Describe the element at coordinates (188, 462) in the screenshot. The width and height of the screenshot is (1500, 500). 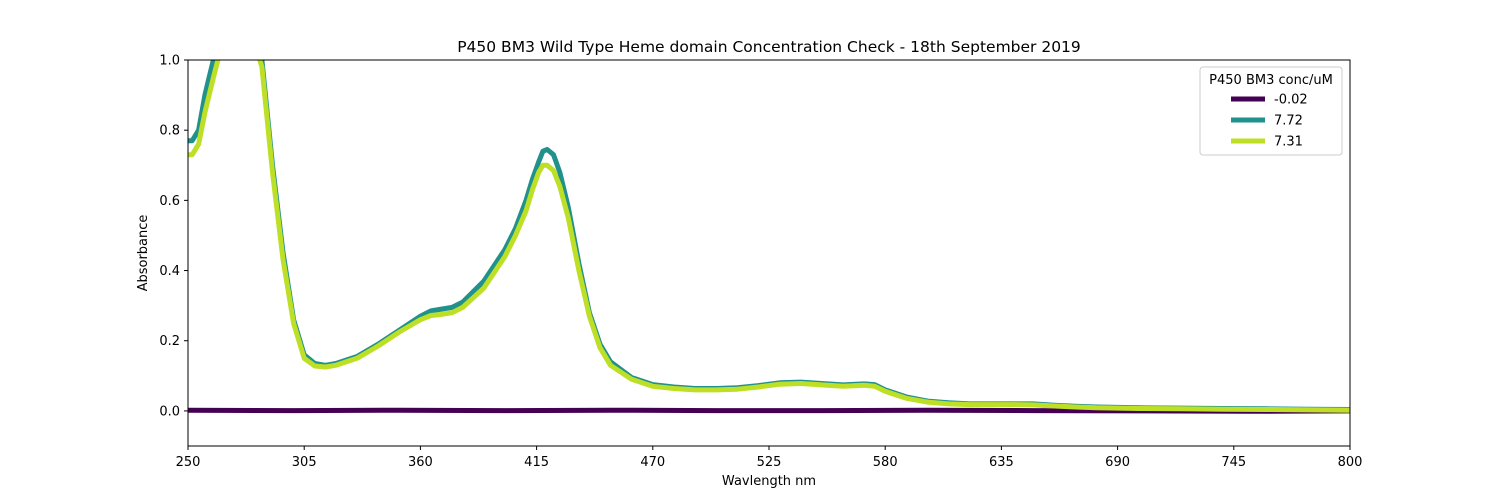
I see `x-tick-label: 250` at that location.